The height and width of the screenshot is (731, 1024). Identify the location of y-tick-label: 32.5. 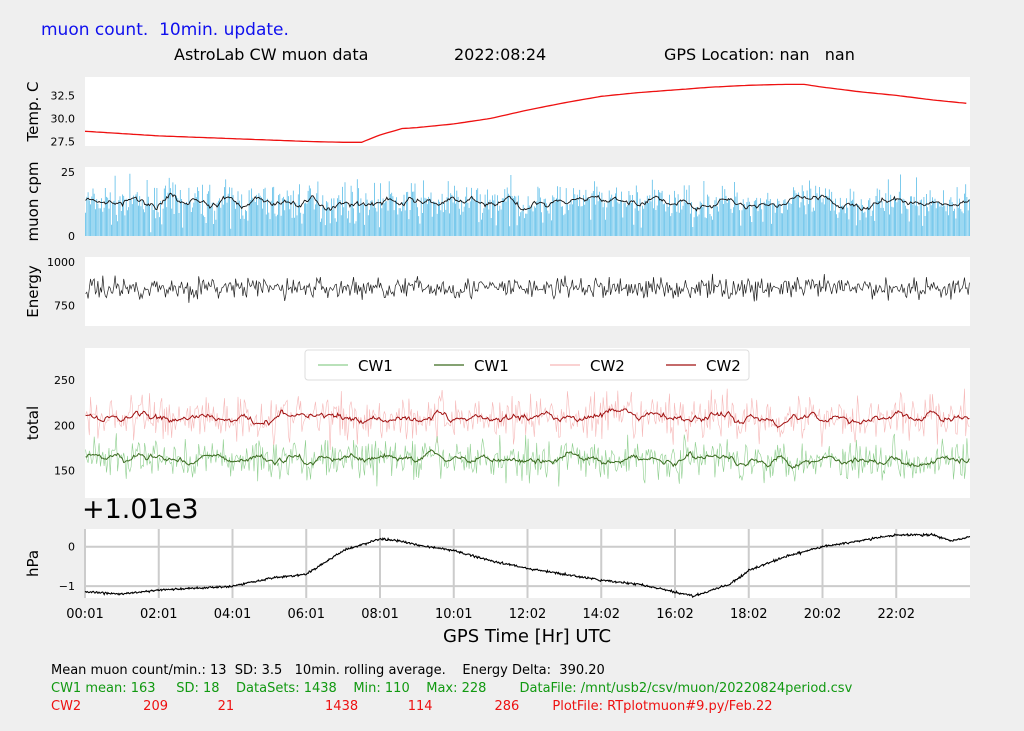
(63, 95).